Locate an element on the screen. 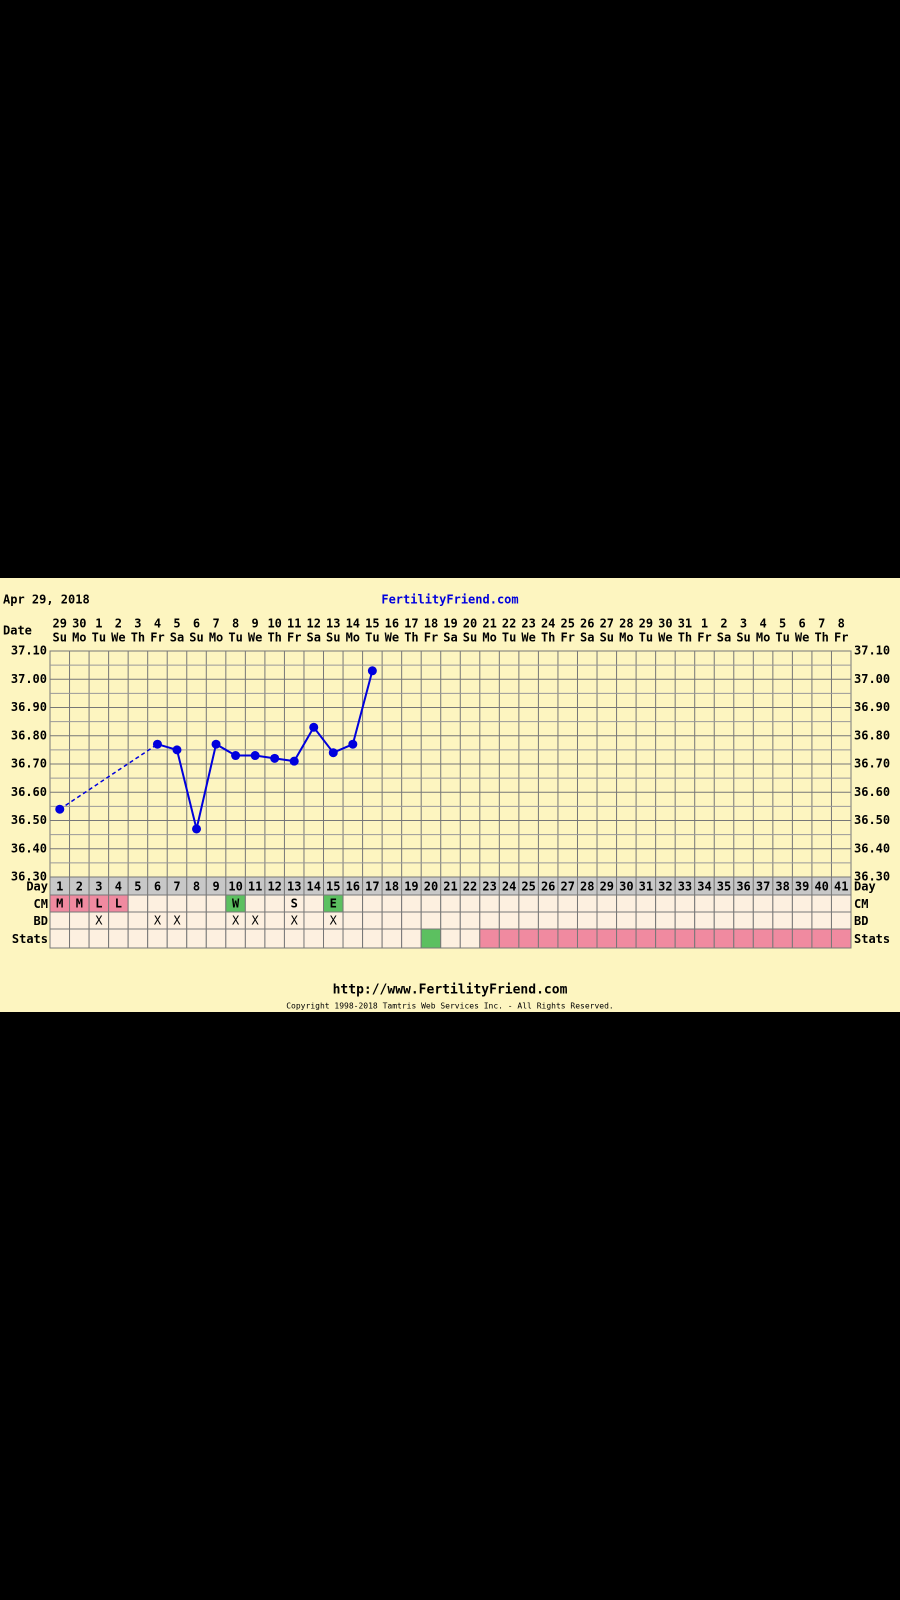 This screenshot has width=900, height=1600. weekday-label: Su is located at coordinates (743, 638).